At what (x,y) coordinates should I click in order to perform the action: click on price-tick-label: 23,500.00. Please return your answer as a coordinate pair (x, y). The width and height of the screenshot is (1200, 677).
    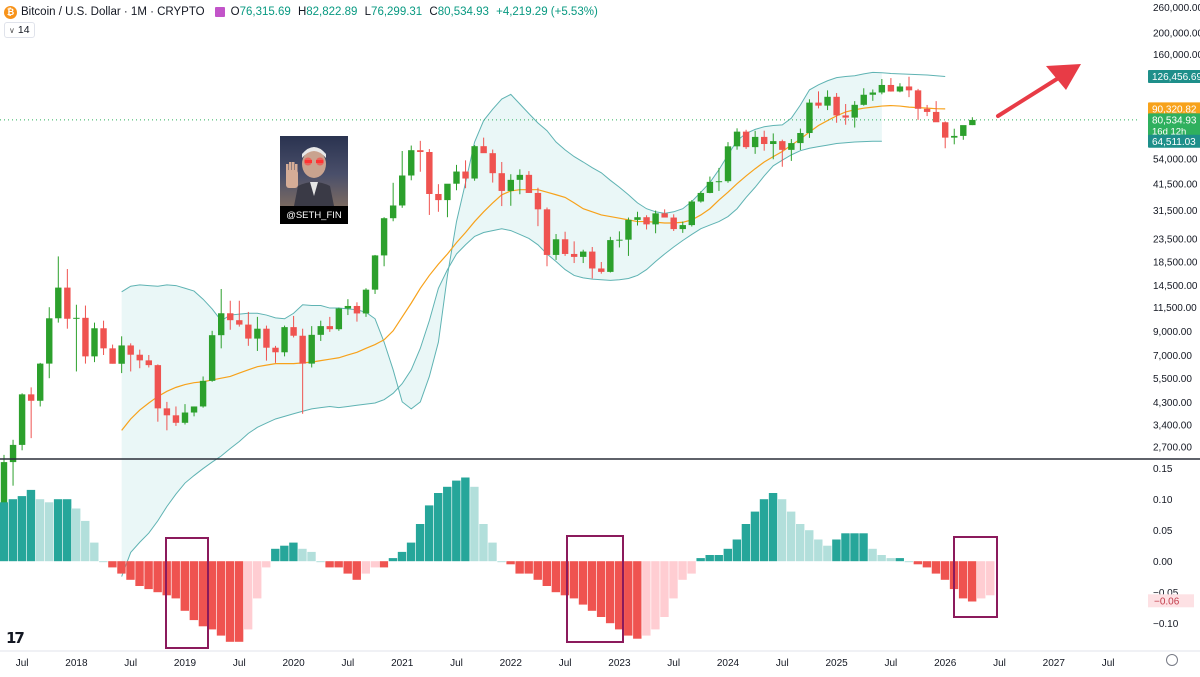
    Looking at the image, I should click on (1175, 239).